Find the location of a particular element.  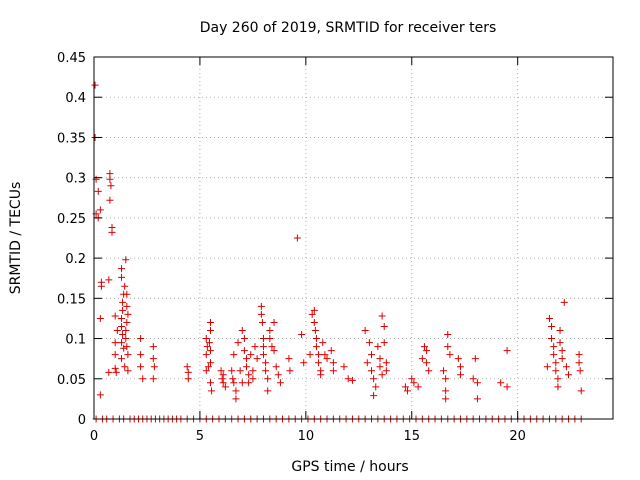

y-tick-label: 0.45 is located at coordinates (71, 58).